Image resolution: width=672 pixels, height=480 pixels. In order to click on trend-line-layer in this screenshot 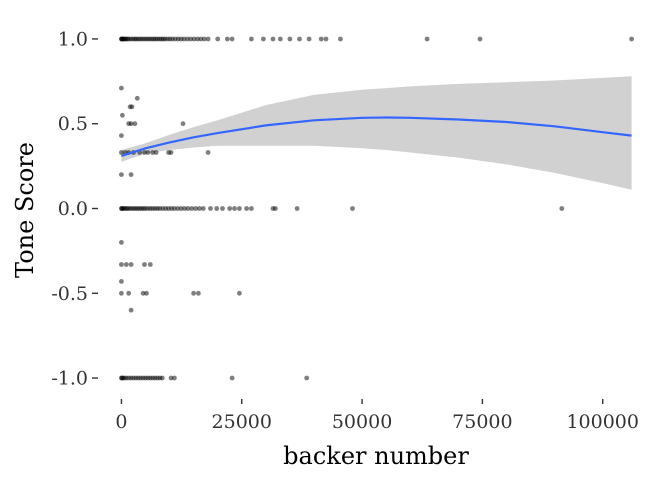, I will do `click(376, 136)`.